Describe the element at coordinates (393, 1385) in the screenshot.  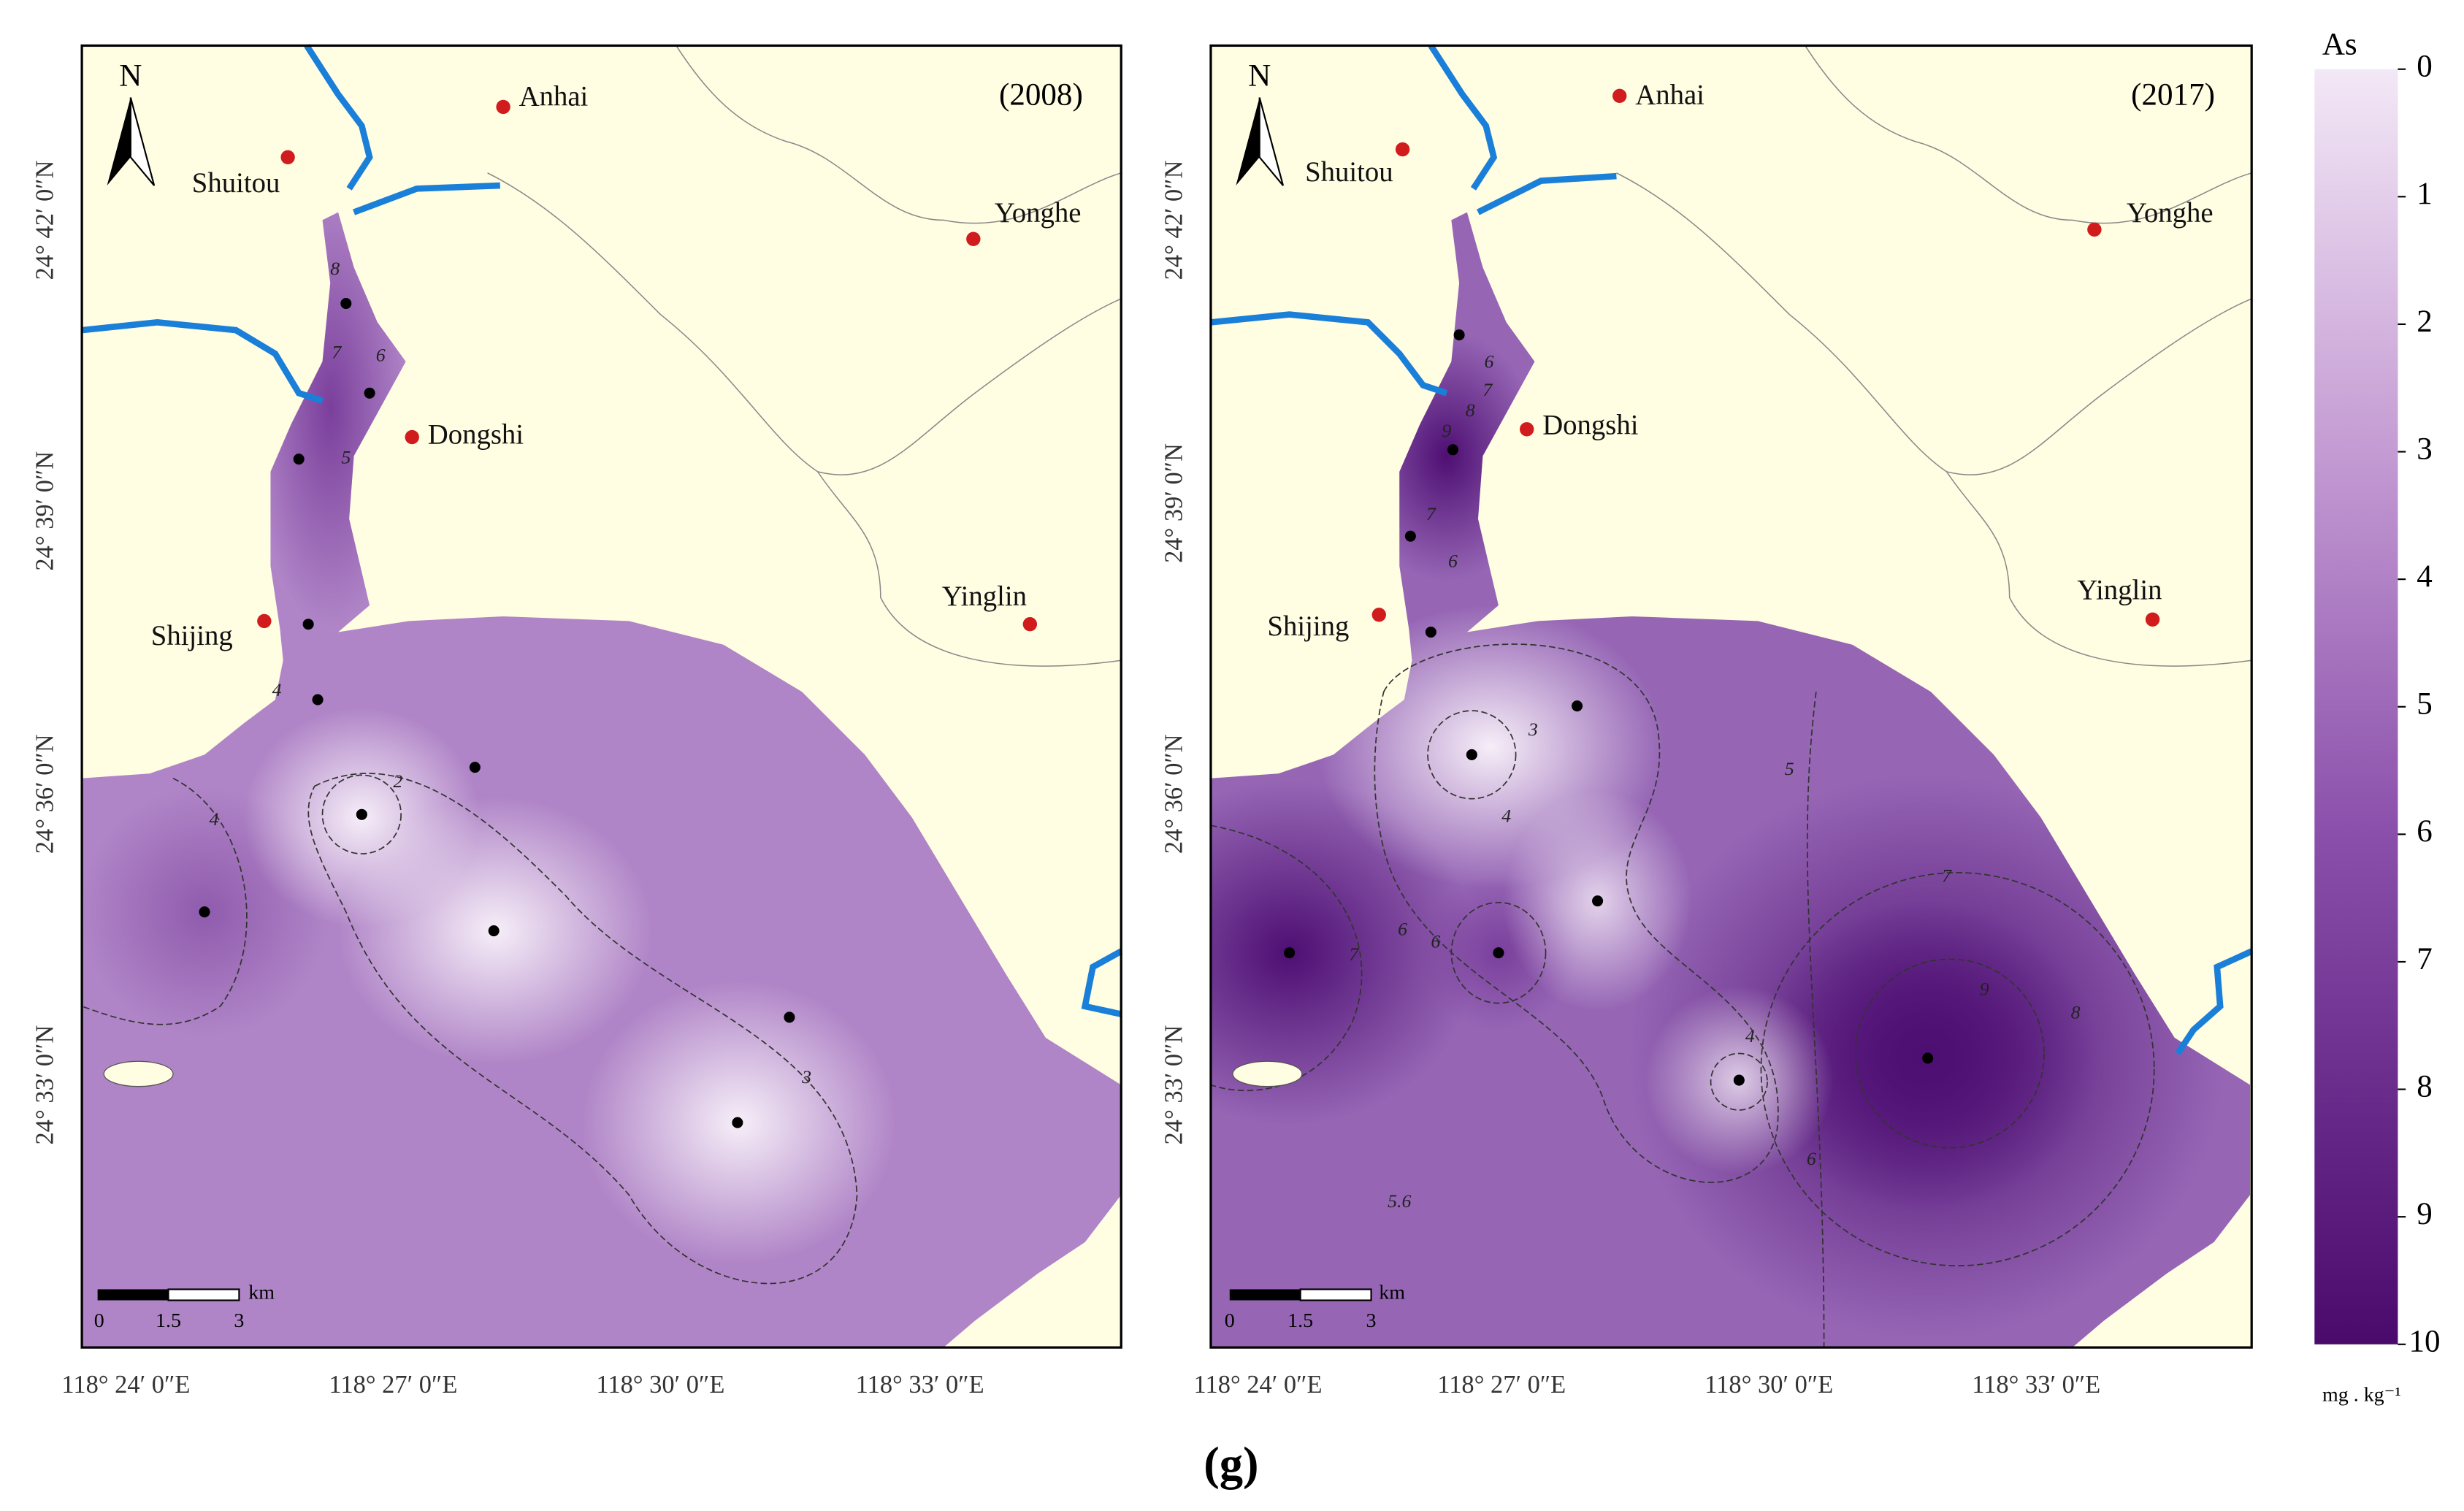
I see `lon-label: 118° 27′ 0″E` at that location.